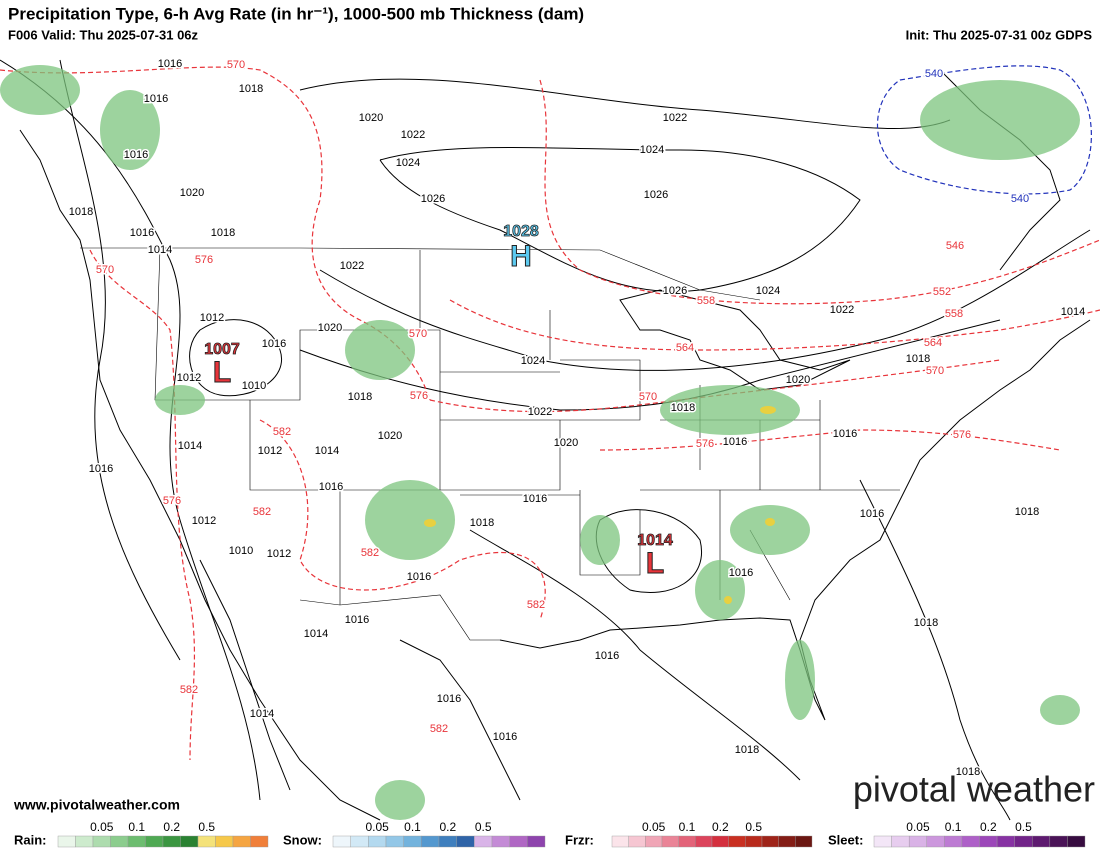 This screenshot has width=1100, height=850. What do you see at coordinates (735, 340) in the screenshot?
I see `great-lakes` at bounding box center [735, 340].